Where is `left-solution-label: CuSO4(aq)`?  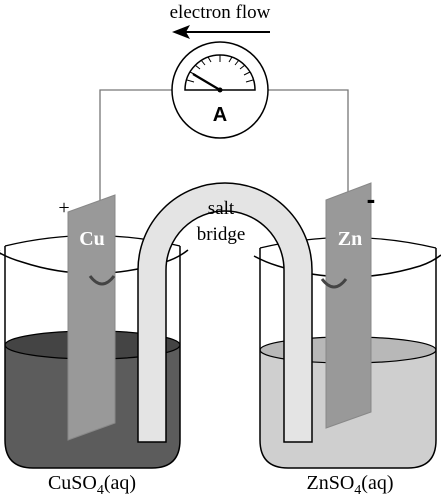
left-solution-label: CuSO4(aq) is located at coordinates (92, 485).